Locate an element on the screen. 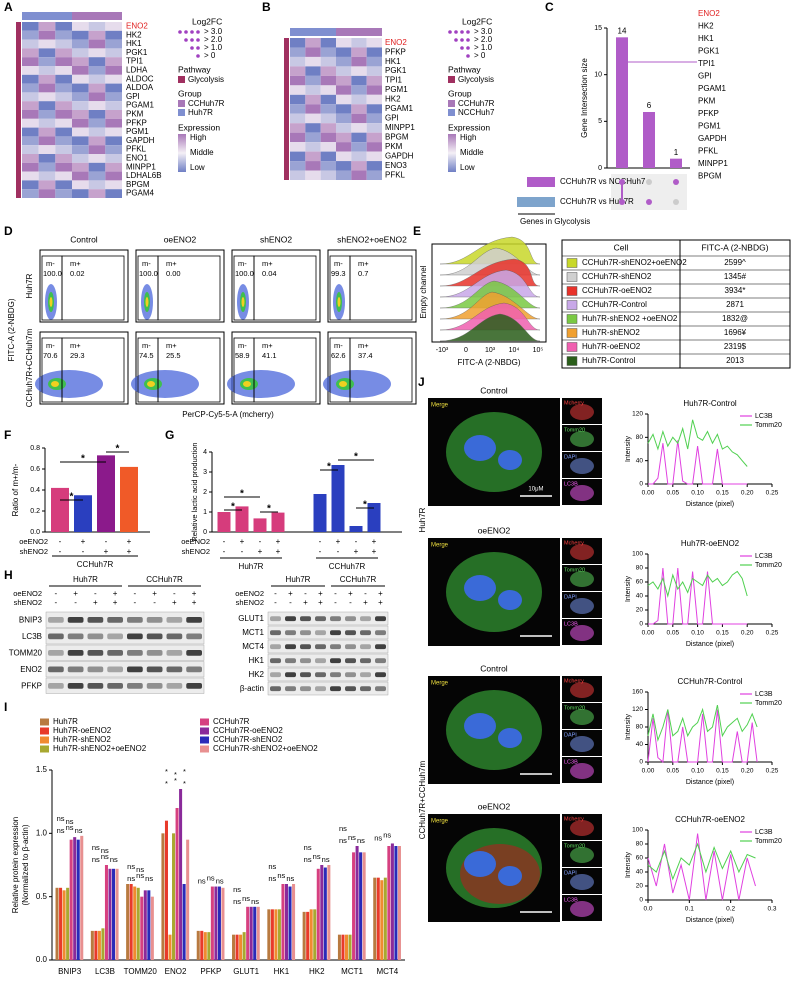 The image size is (796, 1000). table-cell: 1345# is located at coordinates (735, 276).